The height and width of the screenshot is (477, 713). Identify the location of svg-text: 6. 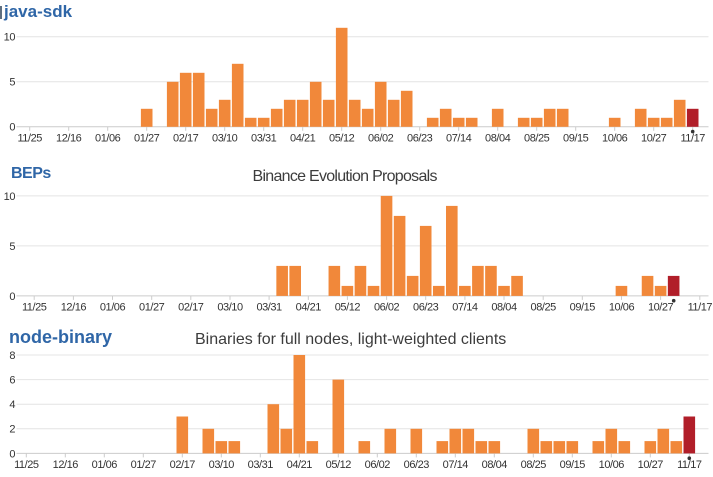
(12, 381).